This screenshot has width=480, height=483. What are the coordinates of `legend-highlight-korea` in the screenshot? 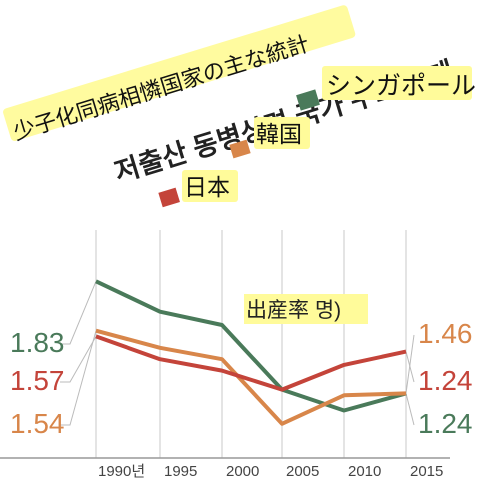 It's located at (282, 133).